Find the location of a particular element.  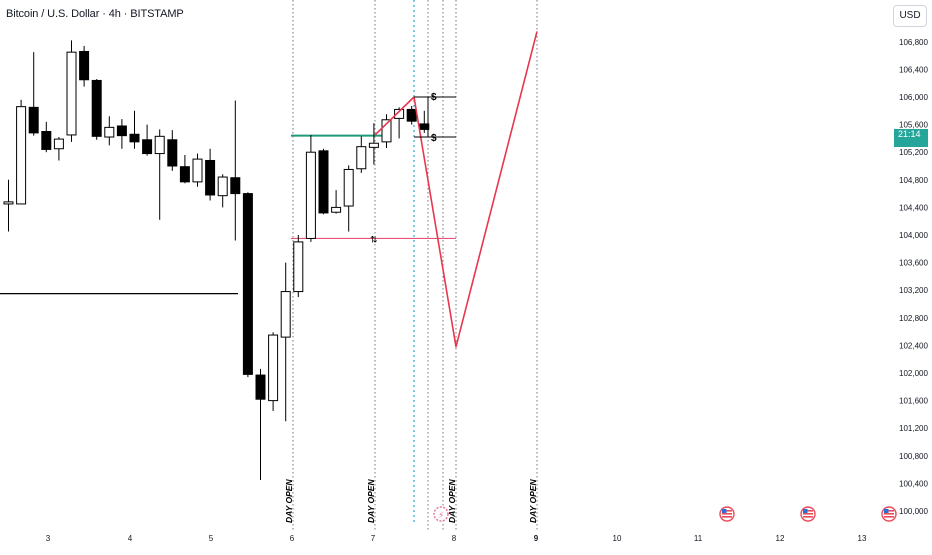

y-tick-label: 102,800 is located at coordinates (913, 318).